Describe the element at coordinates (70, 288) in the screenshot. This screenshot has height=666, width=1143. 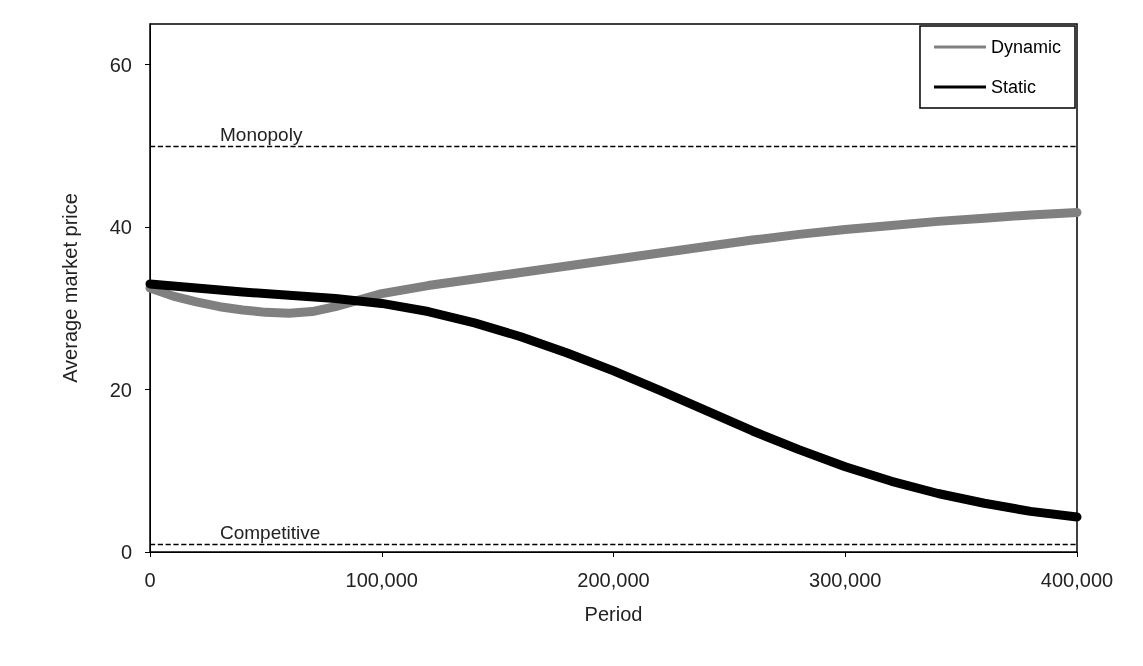
I see `y-axis-title: Average market price` at that location.